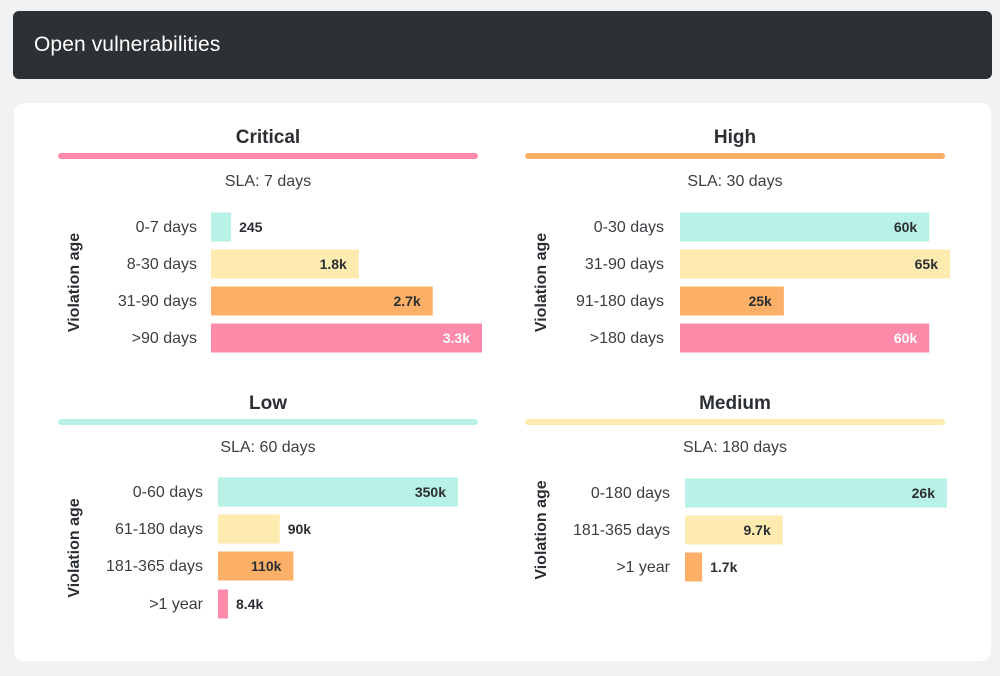  I want to click on page-header: Open vulnerabilities, so click(502, 45).